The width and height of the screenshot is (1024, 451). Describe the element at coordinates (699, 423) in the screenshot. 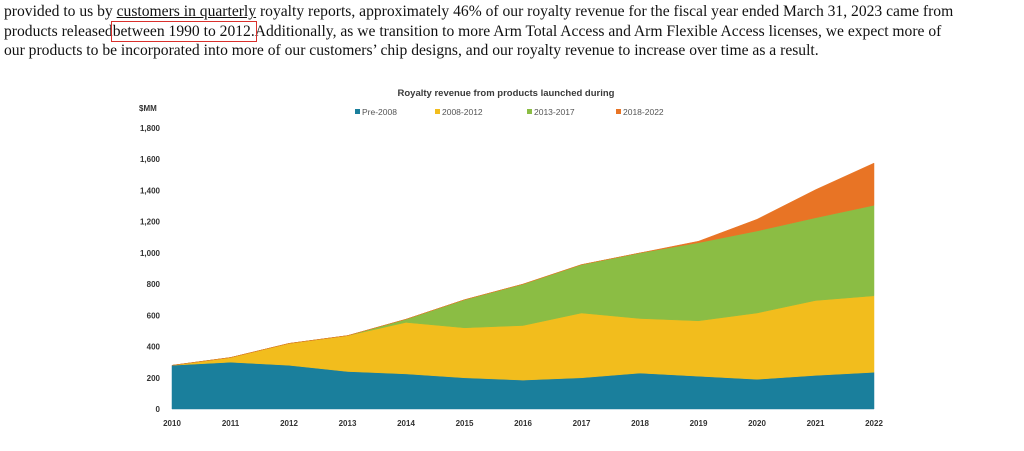

I see `x-tick-label: 2019` at that location.